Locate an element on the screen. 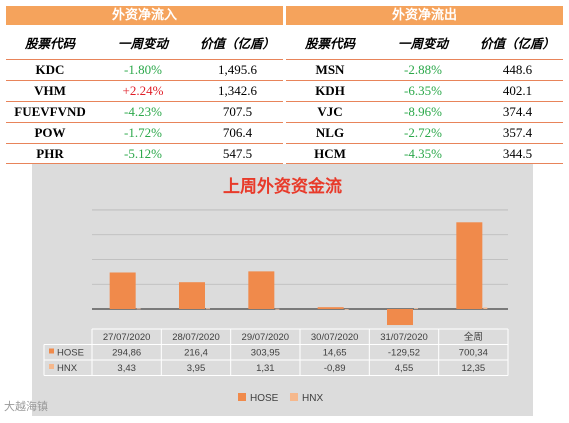 This screenshot has height=423, width=569. data-label: 1,31 is located at coordinates (265, 368).